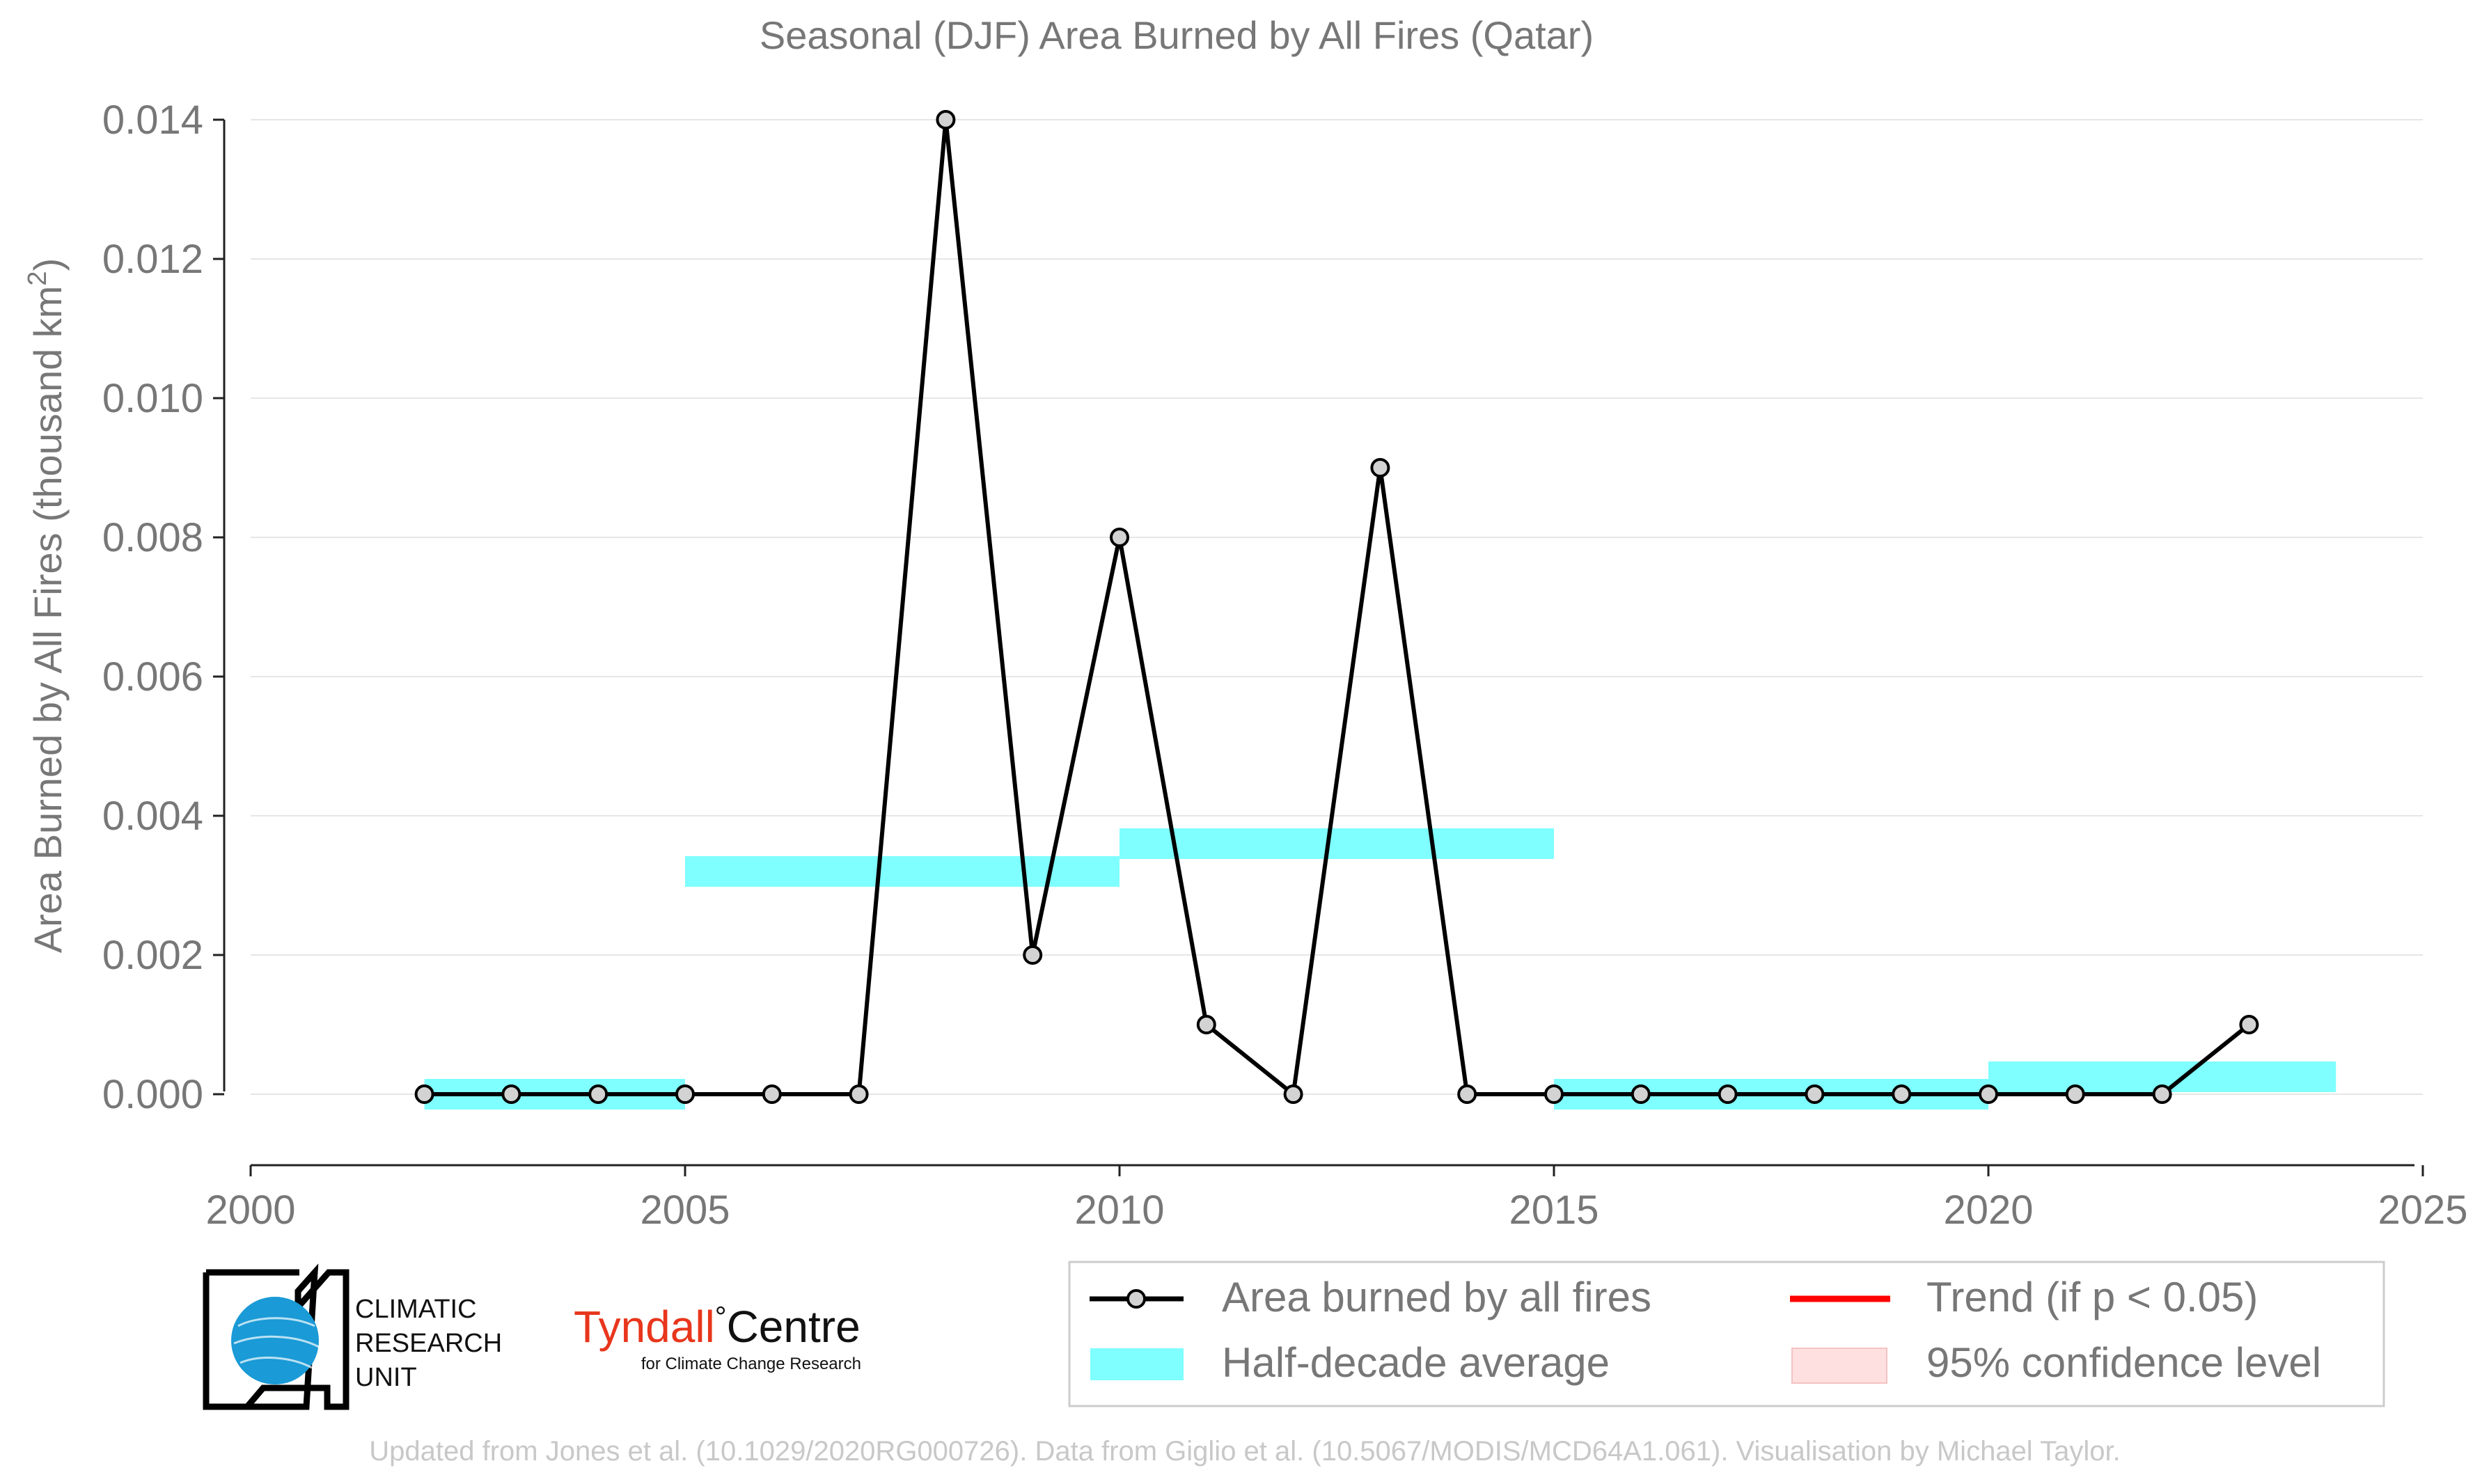  Describe the element at coordinates (428, 1343) in the screenshot. I see `cru-logo-line2: RESEARCH` at that location.